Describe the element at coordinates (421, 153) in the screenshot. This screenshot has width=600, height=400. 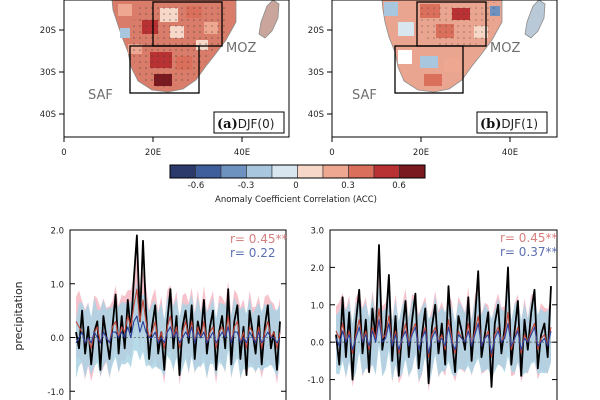
I see `map-b-xtick-20e: 20E` at that location.